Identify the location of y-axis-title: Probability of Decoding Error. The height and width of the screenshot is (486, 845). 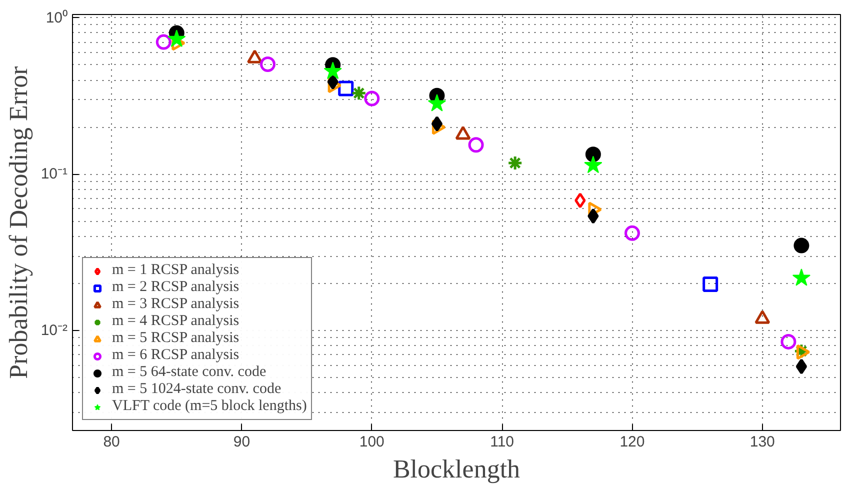
(18, 222).